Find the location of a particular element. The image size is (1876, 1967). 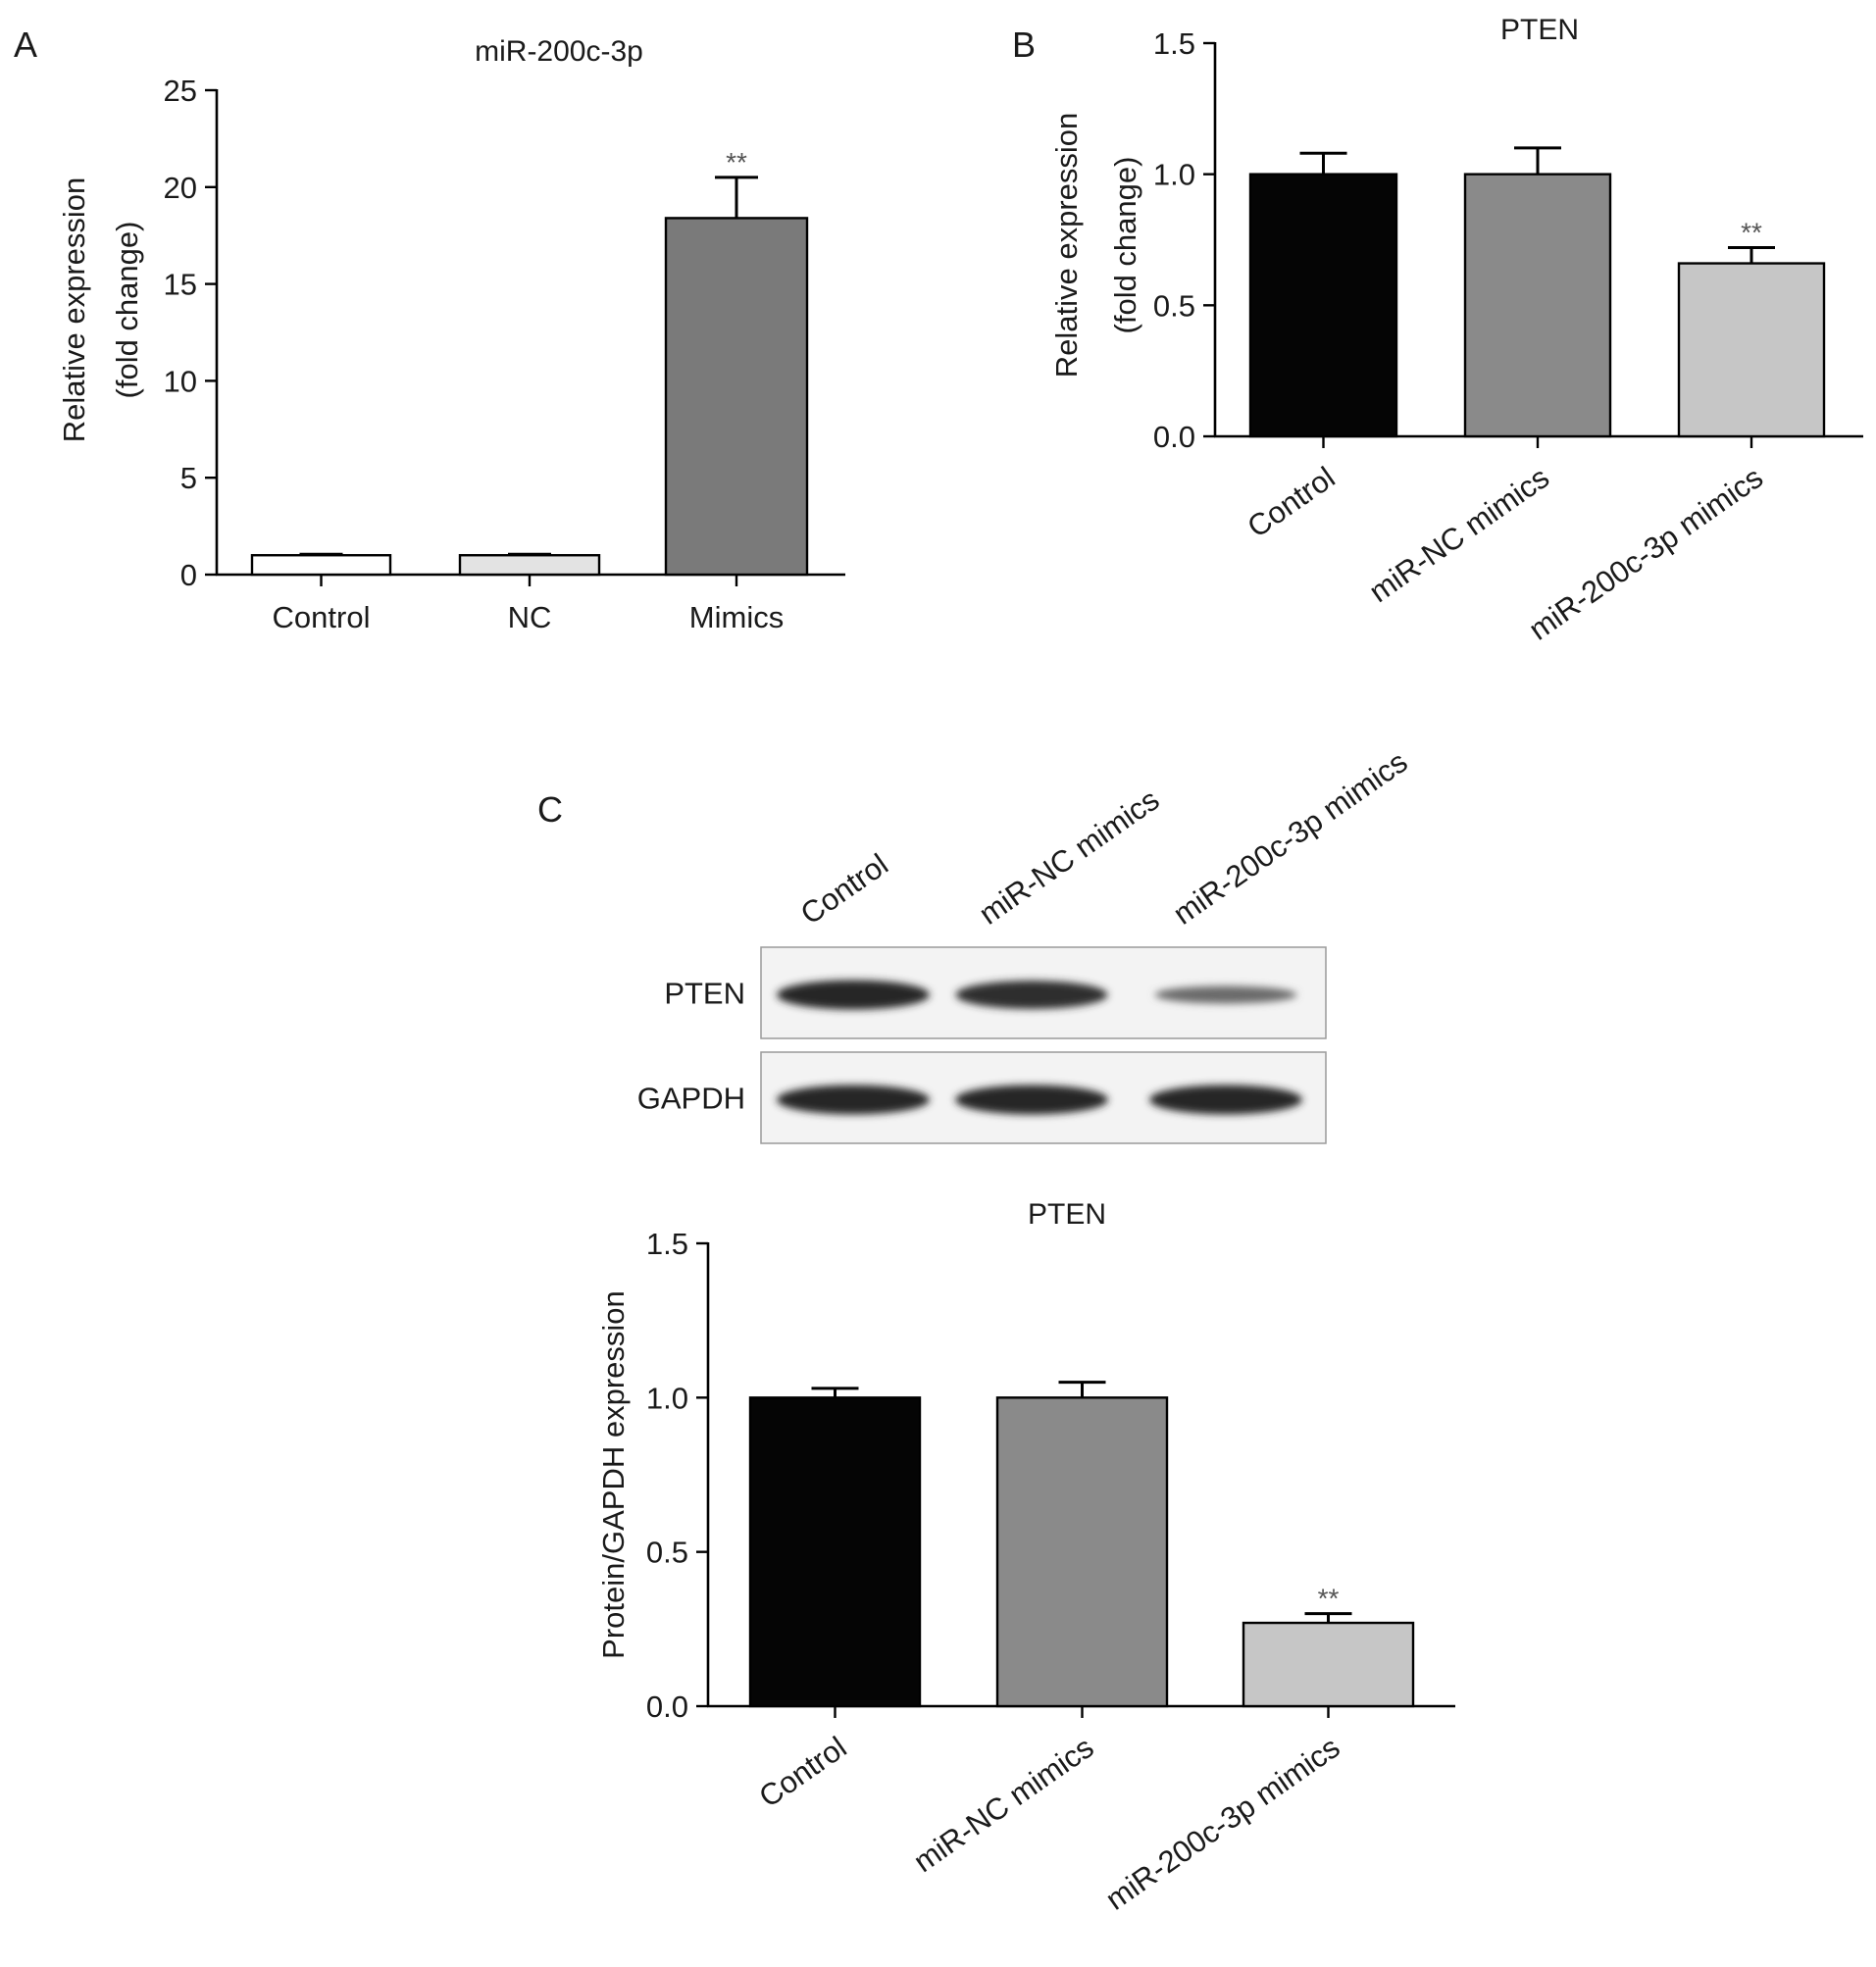

chart-c-significance-mark: ** is located at coordinates (1329, 1599).